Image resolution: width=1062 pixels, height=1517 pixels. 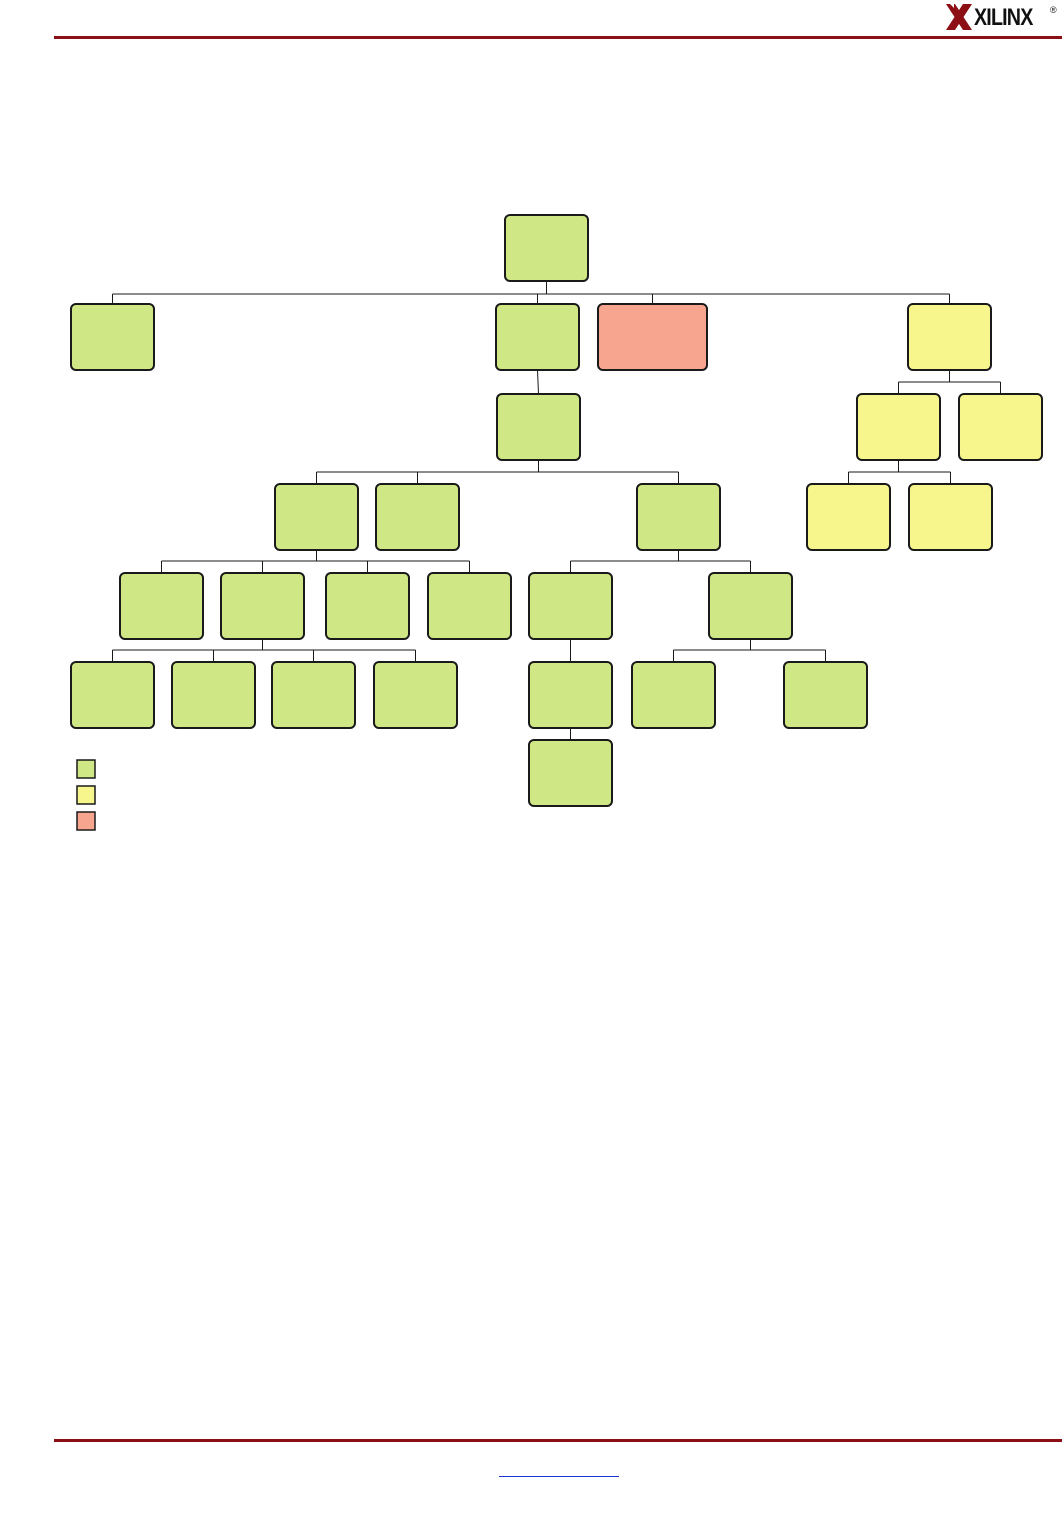 I want to click on diagram-node-l3-d1, so click(x=848, y=517).